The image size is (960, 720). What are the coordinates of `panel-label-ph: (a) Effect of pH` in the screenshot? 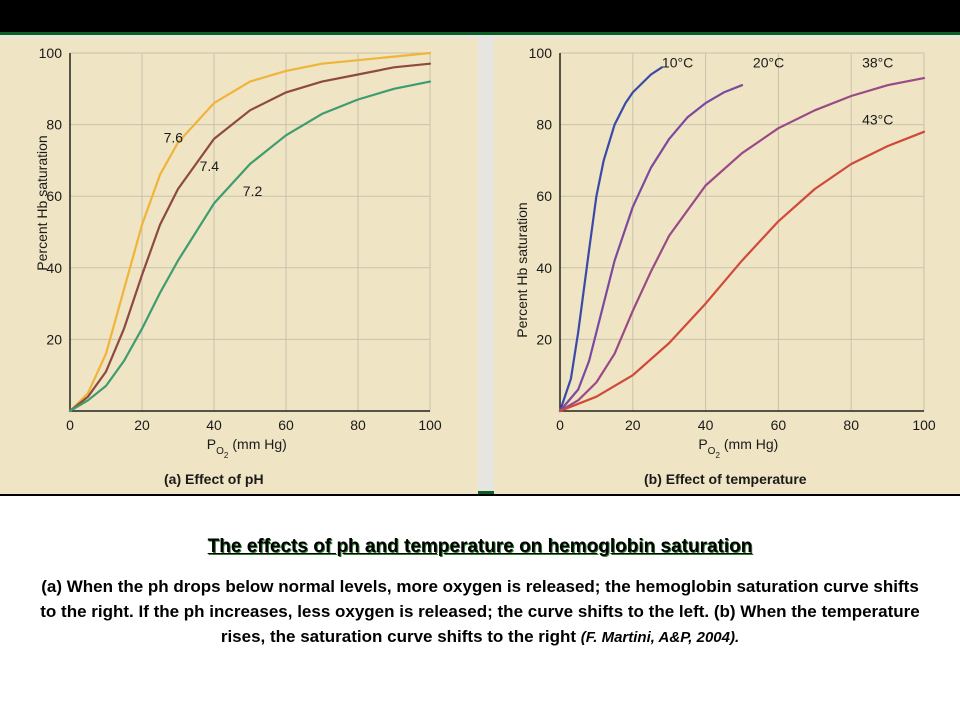 It's located at (214, 479).